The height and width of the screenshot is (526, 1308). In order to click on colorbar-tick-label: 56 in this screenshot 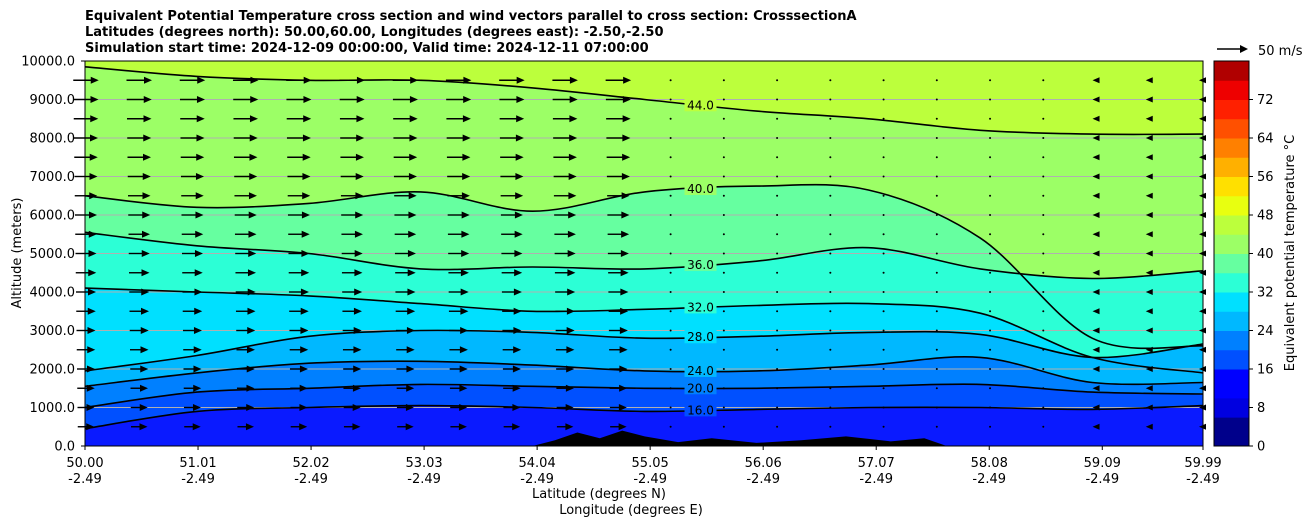, I will do `click(1265, 177)`.